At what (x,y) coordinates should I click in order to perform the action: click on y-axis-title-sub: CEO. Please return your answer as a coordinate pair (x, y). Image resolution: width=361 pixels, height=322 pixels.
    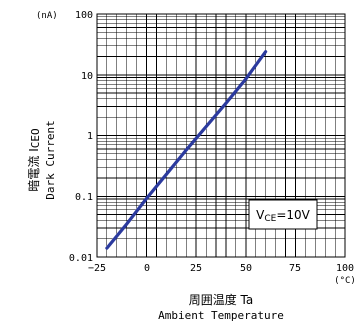
    Looking at the image, I should click on (35, 138).